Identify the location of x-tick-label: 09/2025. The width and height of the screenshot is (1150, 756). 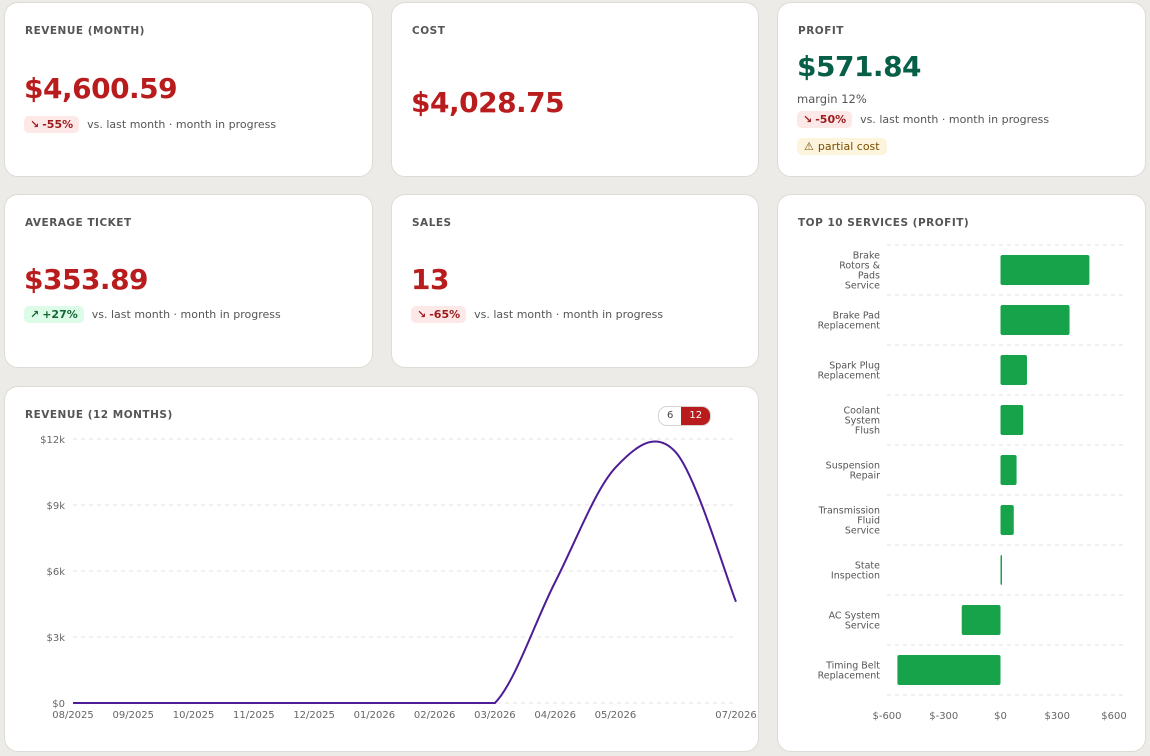
(133, 715).